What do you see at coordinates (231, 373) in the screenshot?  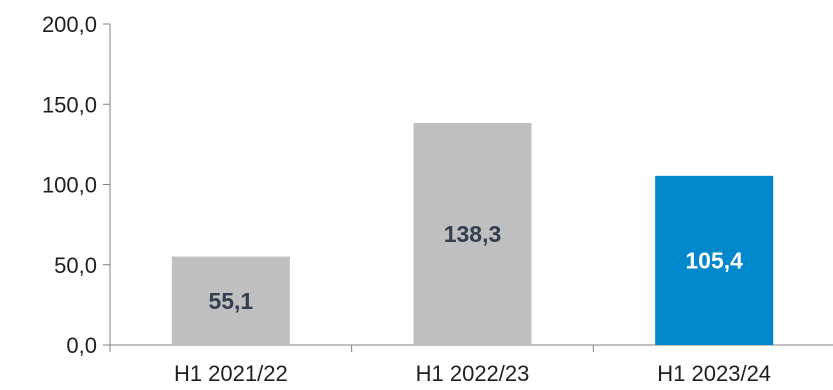 I see `category-label-1: H1 2021/22` at bounding box center [231, 373].